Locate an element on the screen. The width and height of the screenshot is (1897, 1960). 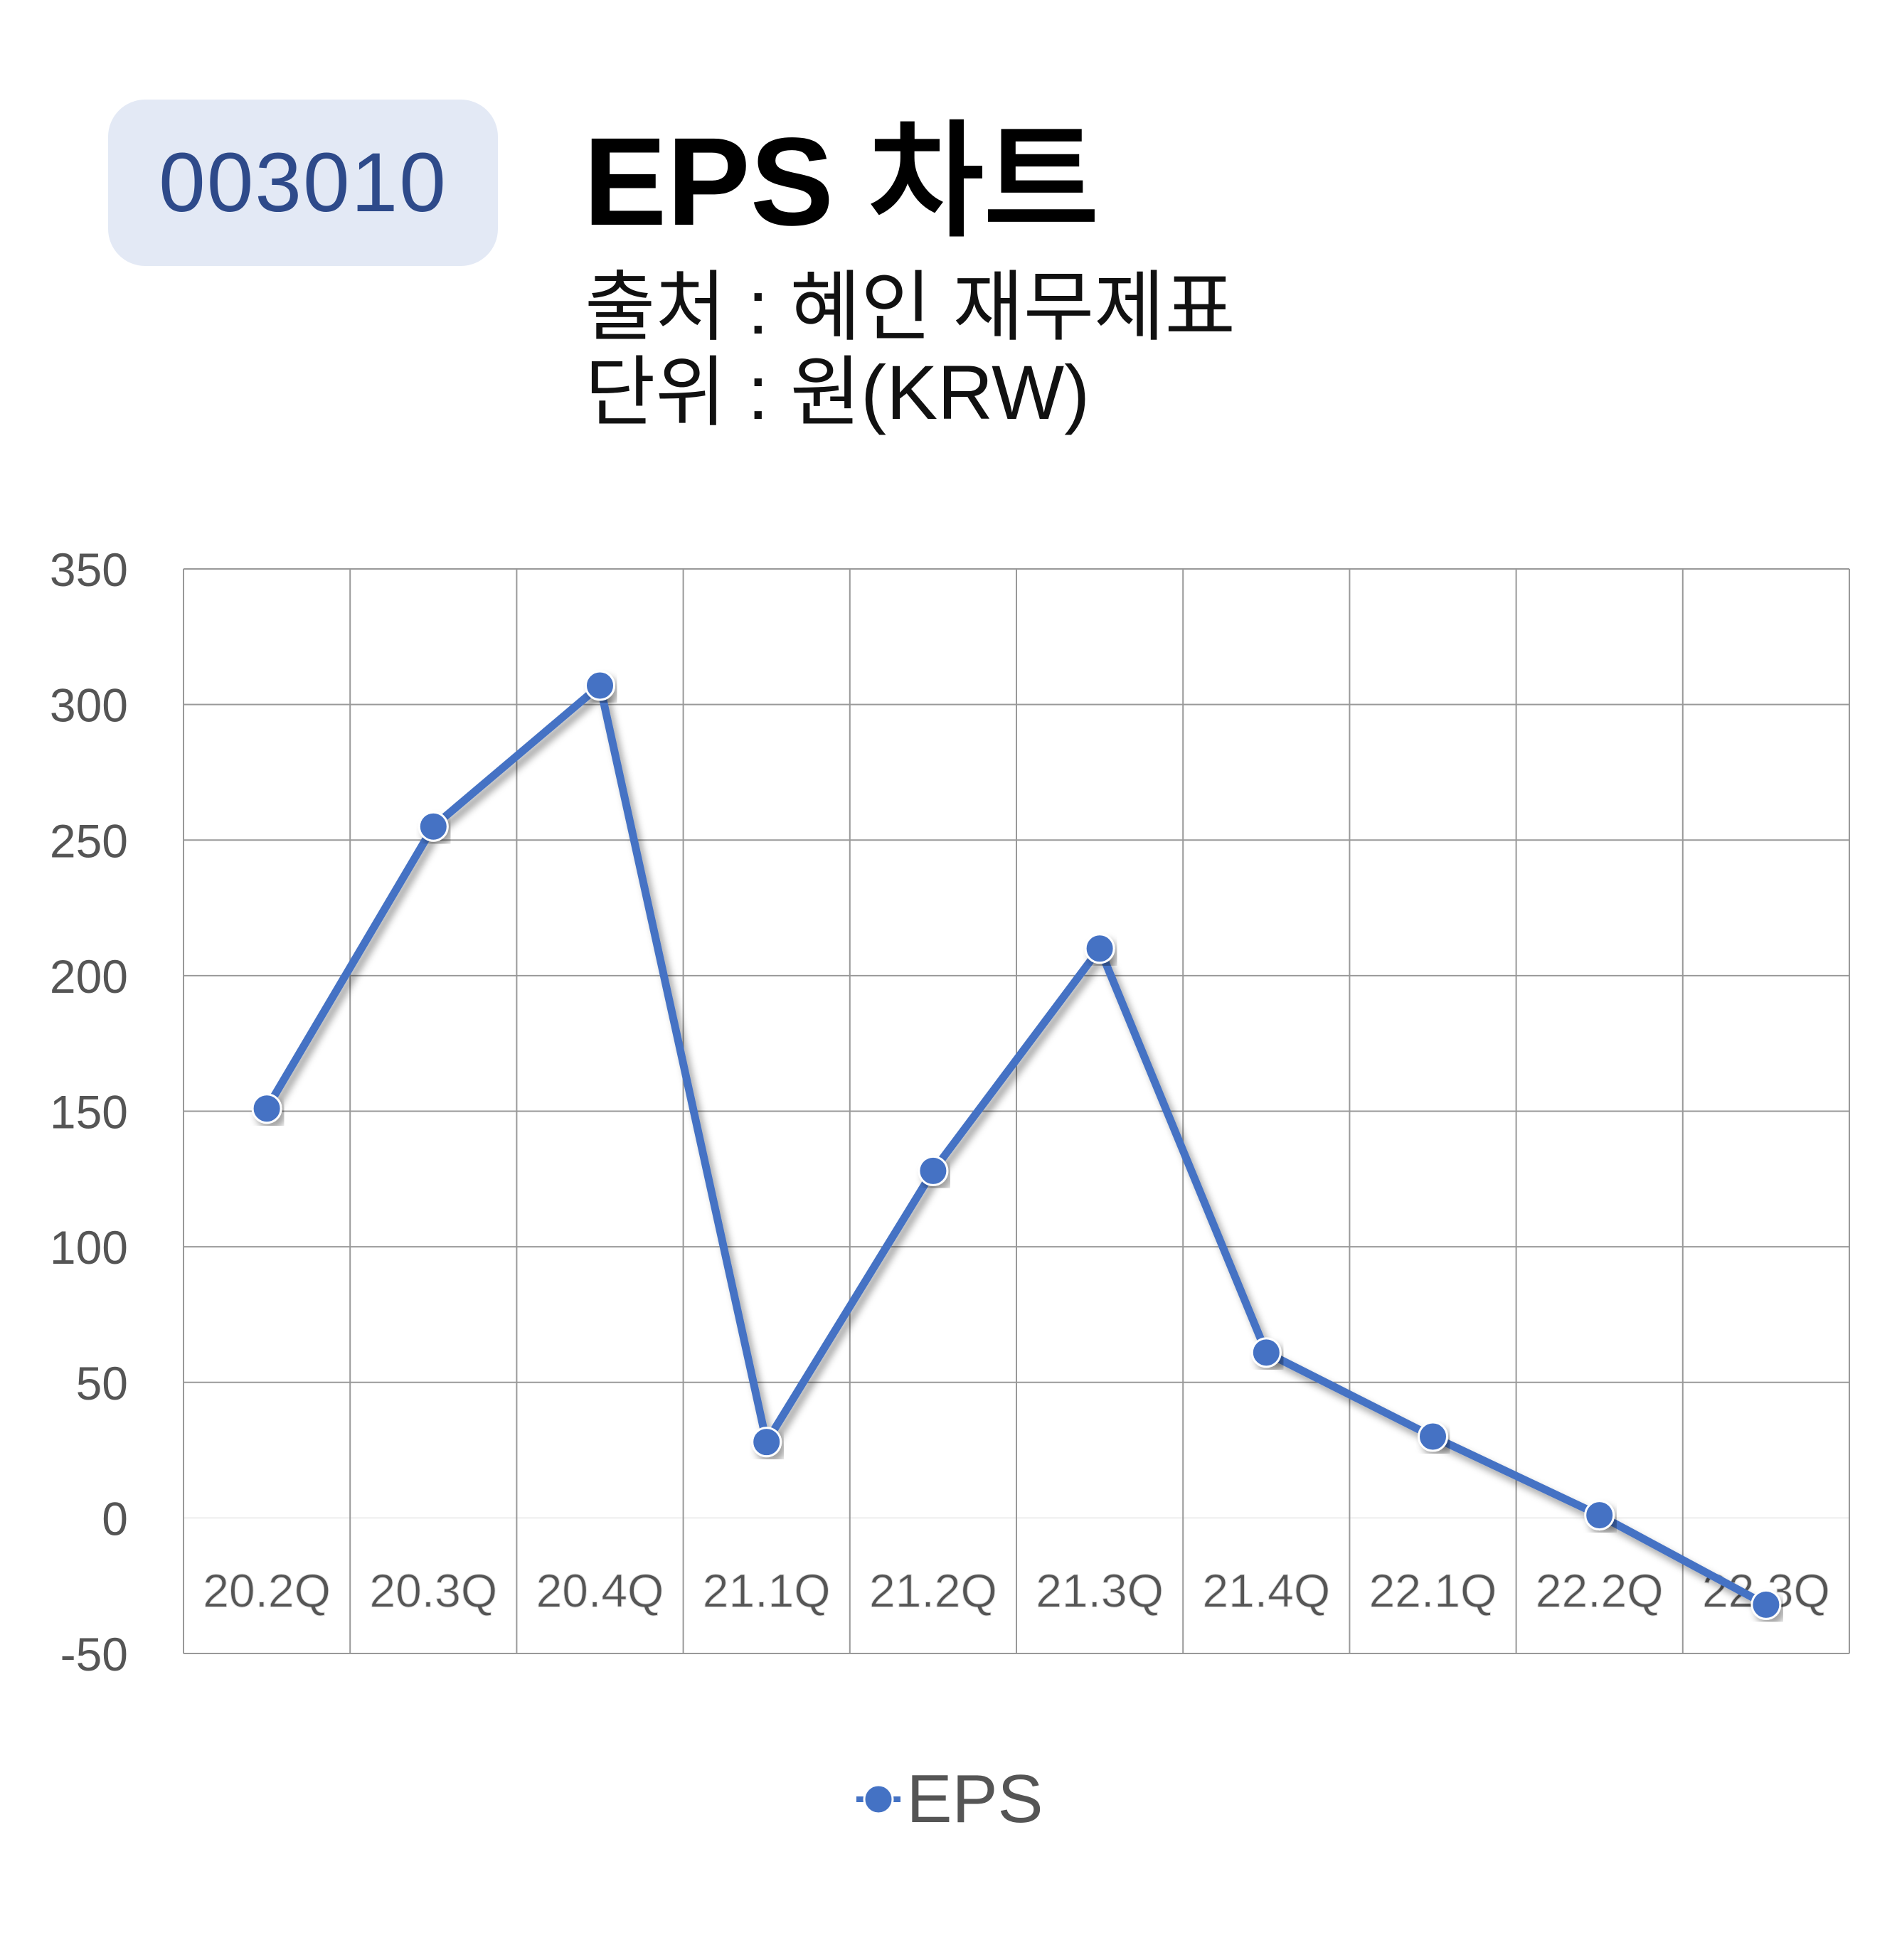
ticker-code: 003010 is located at coordinates (303, 183).